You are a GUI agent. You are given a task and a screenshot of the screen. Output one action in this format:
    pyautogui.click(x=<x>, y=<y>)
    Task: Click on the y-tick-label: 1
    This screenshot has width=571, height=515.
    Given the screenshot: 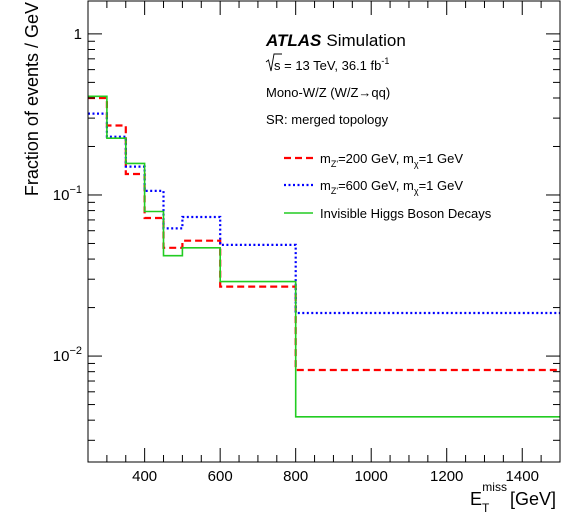 What is the action you would take?
    pyautogui.click(x=78, y=34)
    